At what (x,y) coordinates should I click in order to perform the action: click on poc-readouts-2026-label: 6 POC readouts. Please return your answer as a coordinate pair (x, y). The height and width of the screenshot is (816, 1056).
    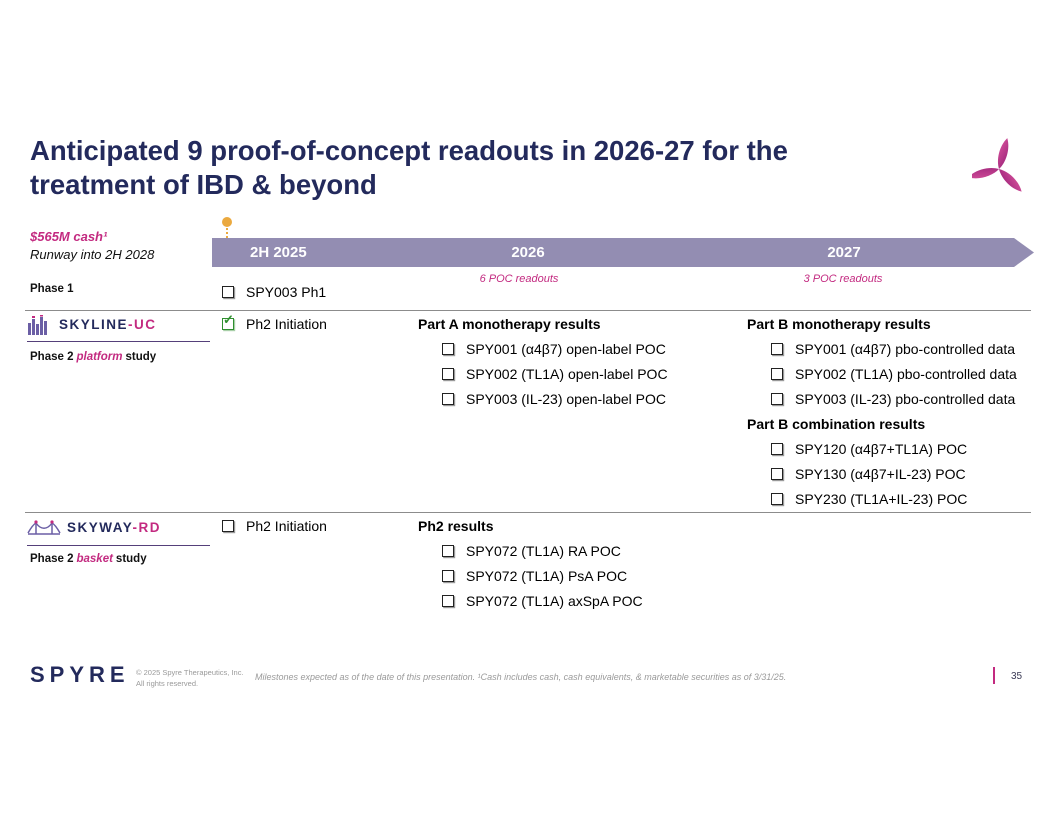
    Looking at the image, I should click on (519, 279).